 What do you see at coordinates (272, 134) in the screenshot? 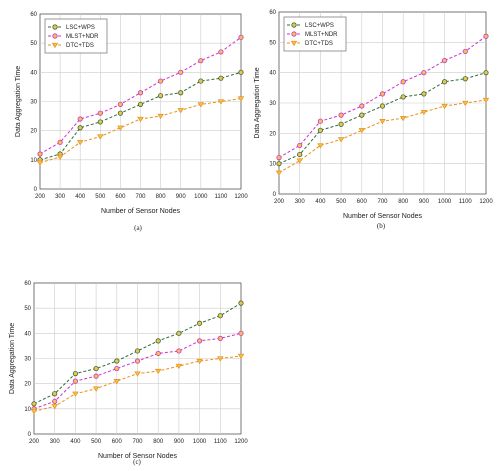
I see `y-tick-label: 20` at bounding box center [272, 134].